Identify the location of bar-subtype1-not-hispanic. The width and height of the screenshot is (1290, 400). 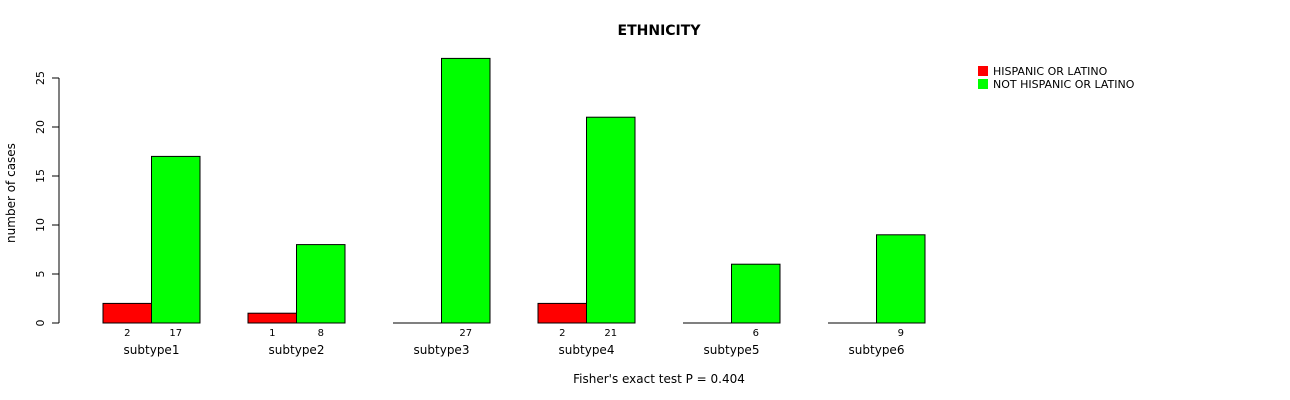
(176, 239).